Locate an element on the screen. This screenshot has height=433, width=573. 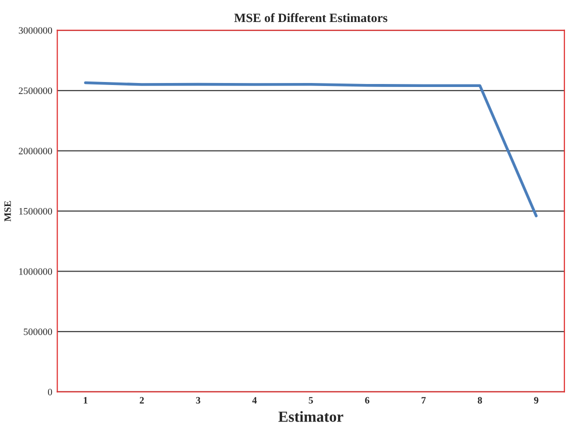
y-tick-label: 3000000 is located at coordinates (35, 30).